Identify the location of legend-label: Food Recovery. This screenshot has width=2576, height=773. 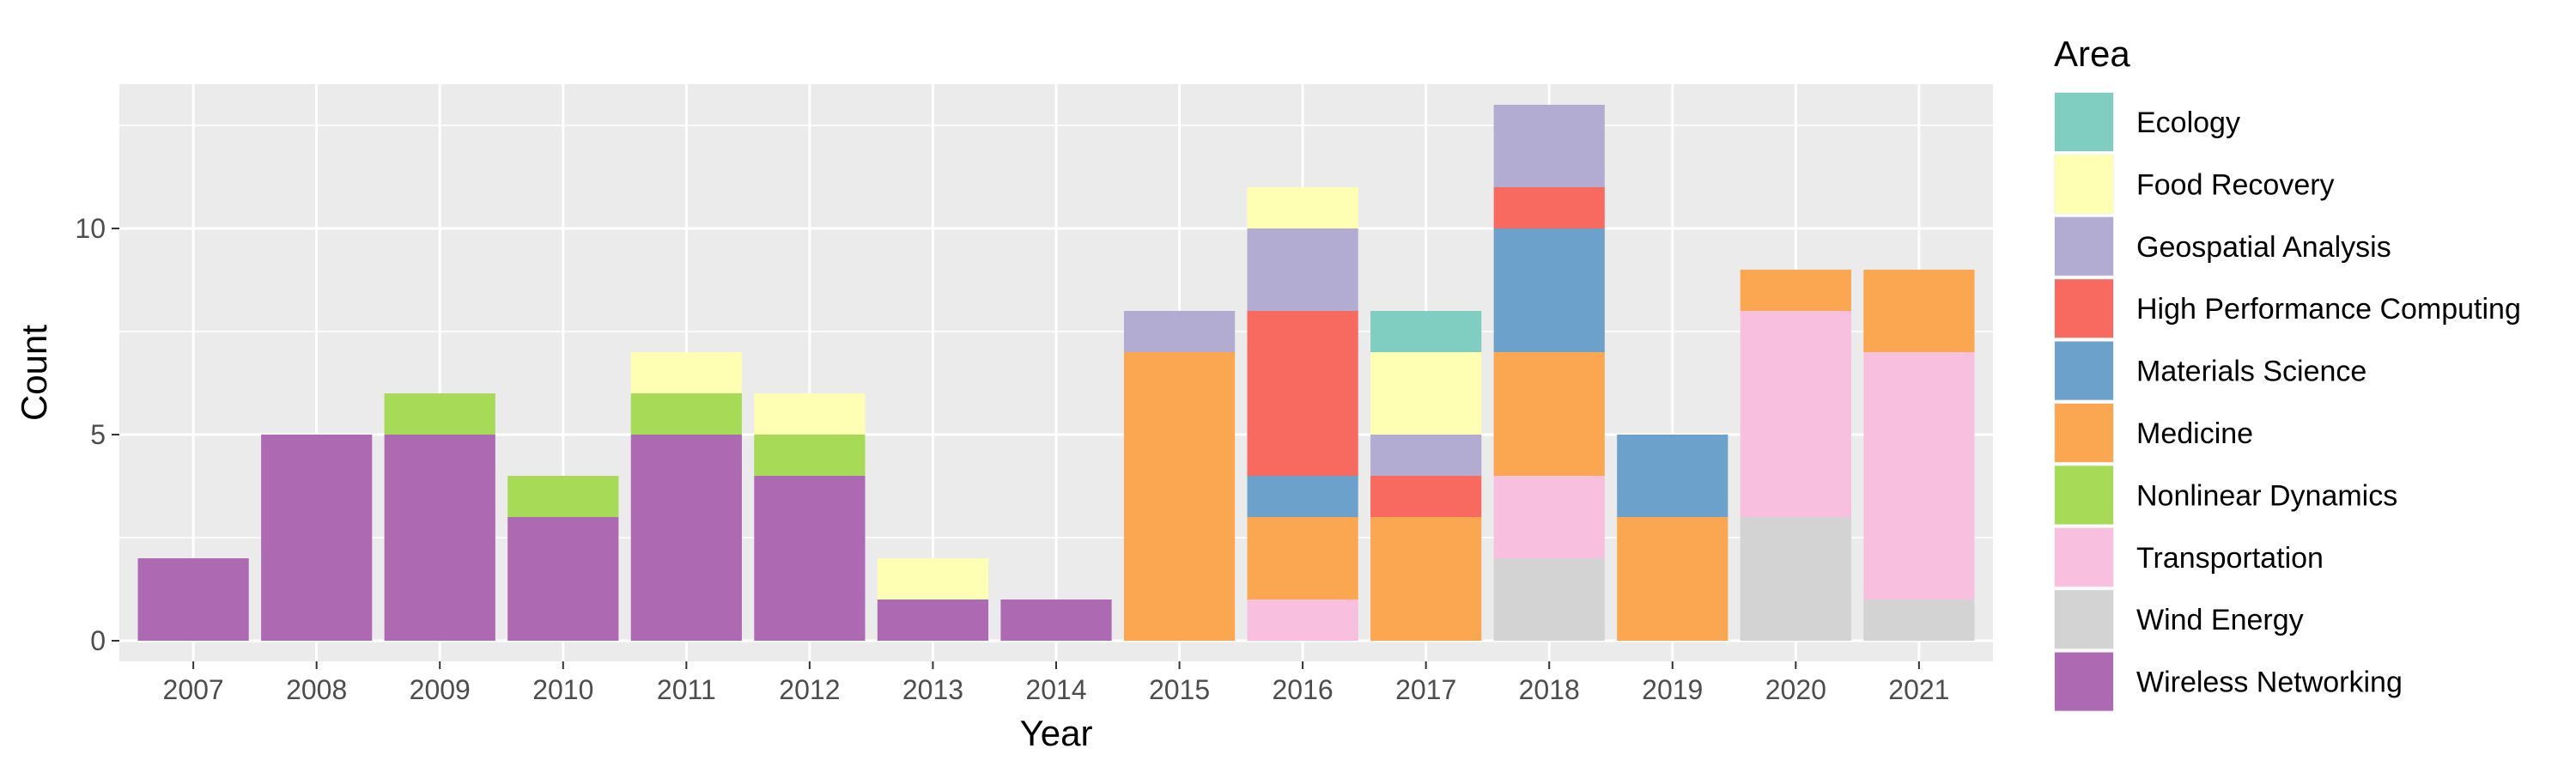
(2236, 184).